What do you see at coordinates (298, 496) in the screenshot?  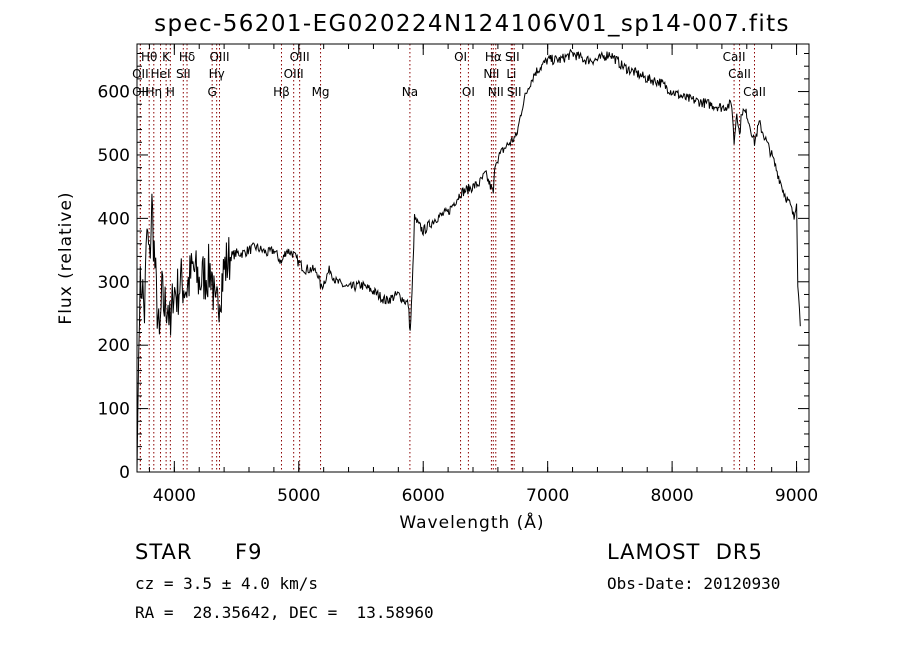 I see `x-tick-label: 5000` at bounding box center [298, 496].